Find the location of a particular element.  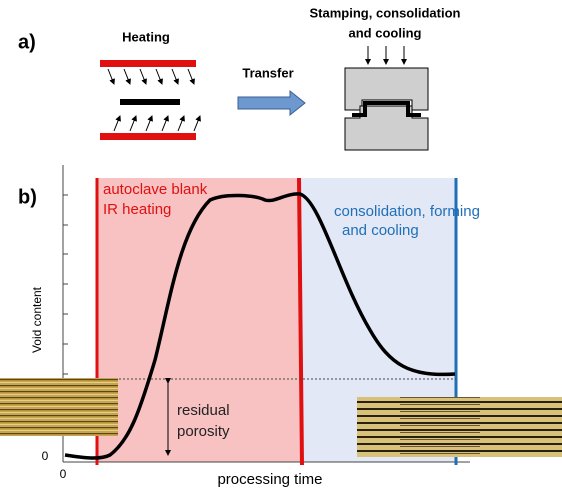

transfer-label: Transfer is located at coordinates (267, 72).